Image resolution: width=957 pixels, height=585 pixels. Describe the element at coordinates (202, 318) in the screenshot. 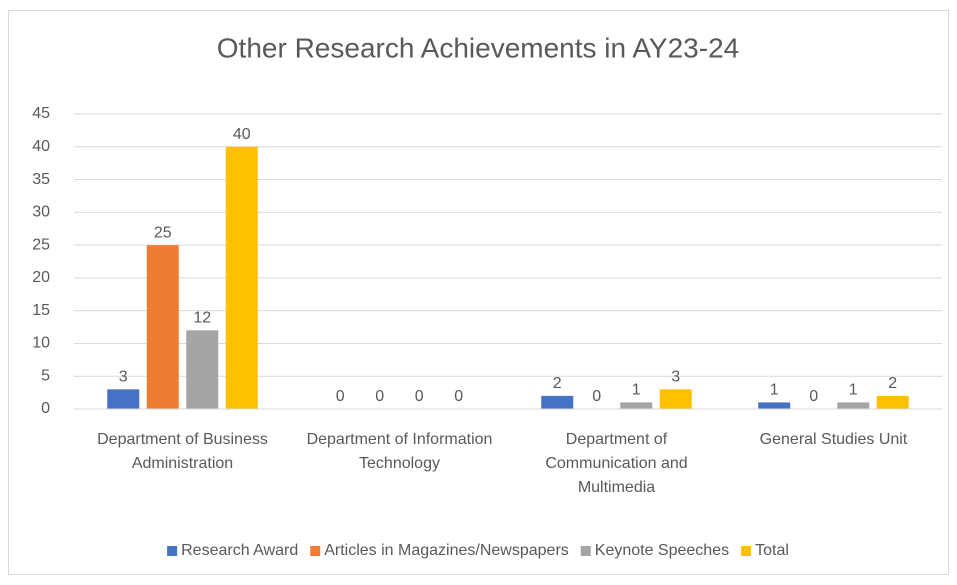

I see `data-label: 12` at that location.